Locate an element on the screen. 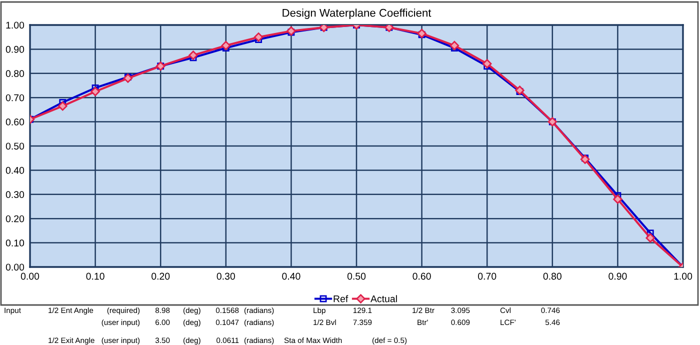  y-tick-label: 0.80 is located at coordinates (15, 74).